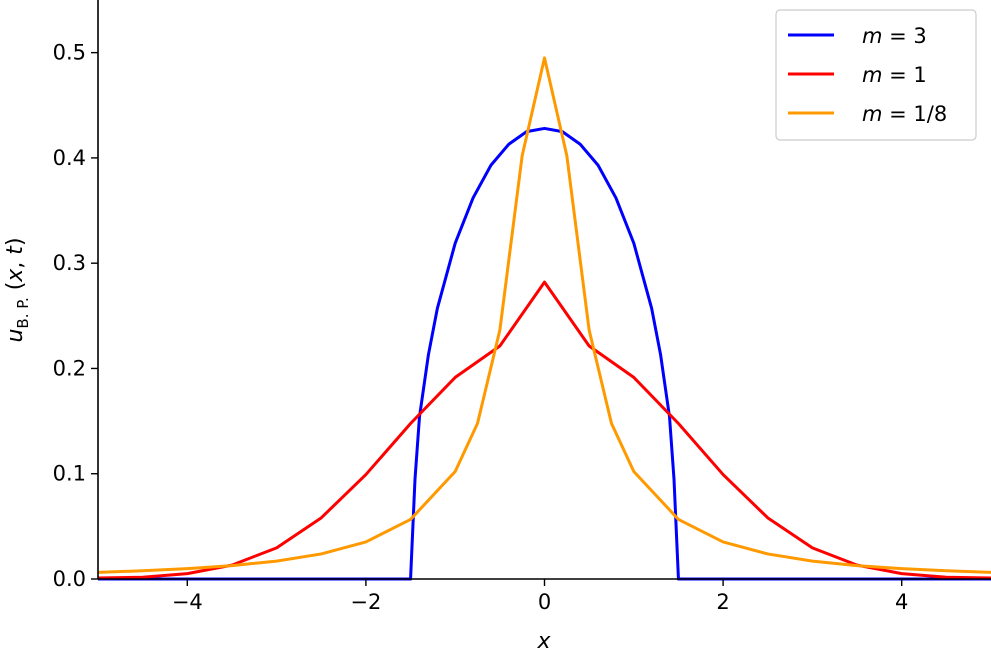 This screenshot has width=991, height=654. I want to click on legend-label: m = 1, so click(894, 75).